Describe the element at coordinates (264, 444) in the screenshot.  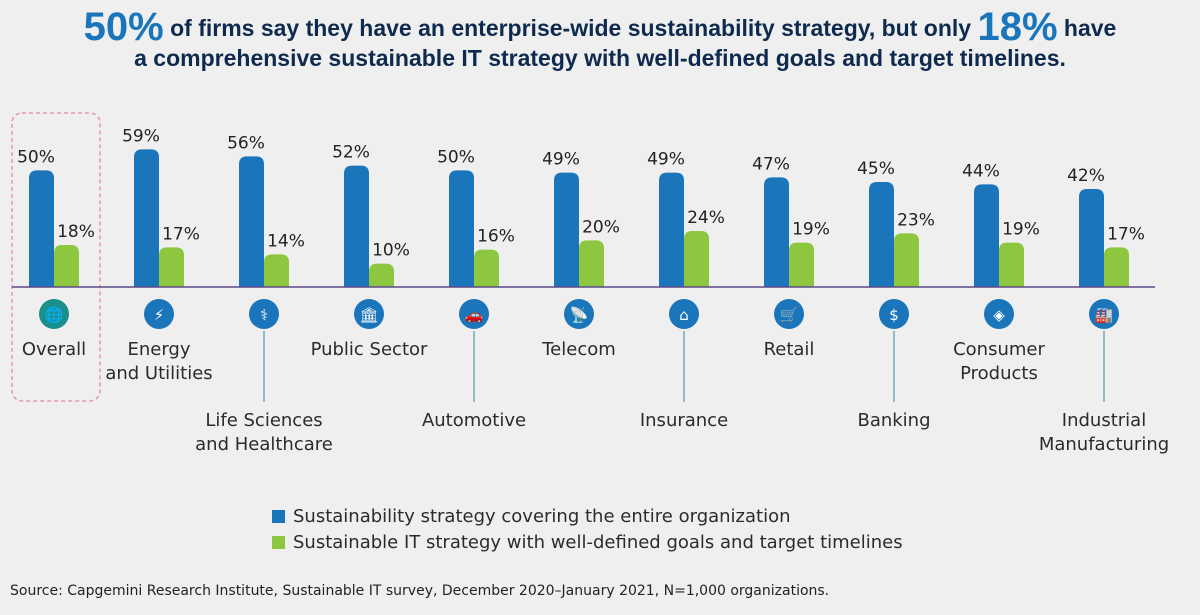
I see `category-label: and Healthcare` at that location.